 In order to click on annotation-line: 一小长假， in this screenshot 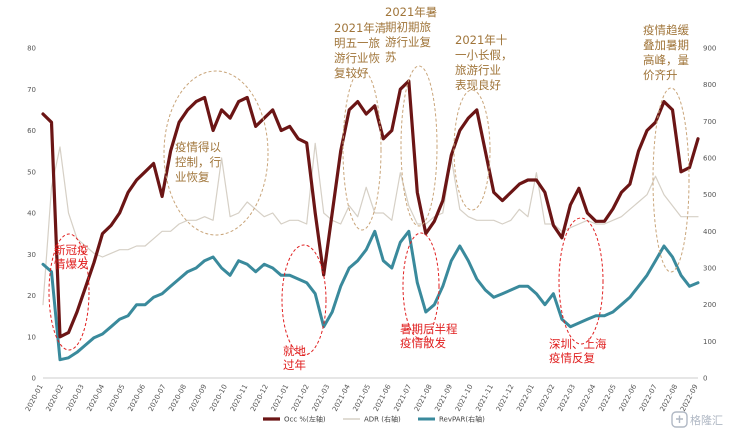, I will do `click(484, 55)`.